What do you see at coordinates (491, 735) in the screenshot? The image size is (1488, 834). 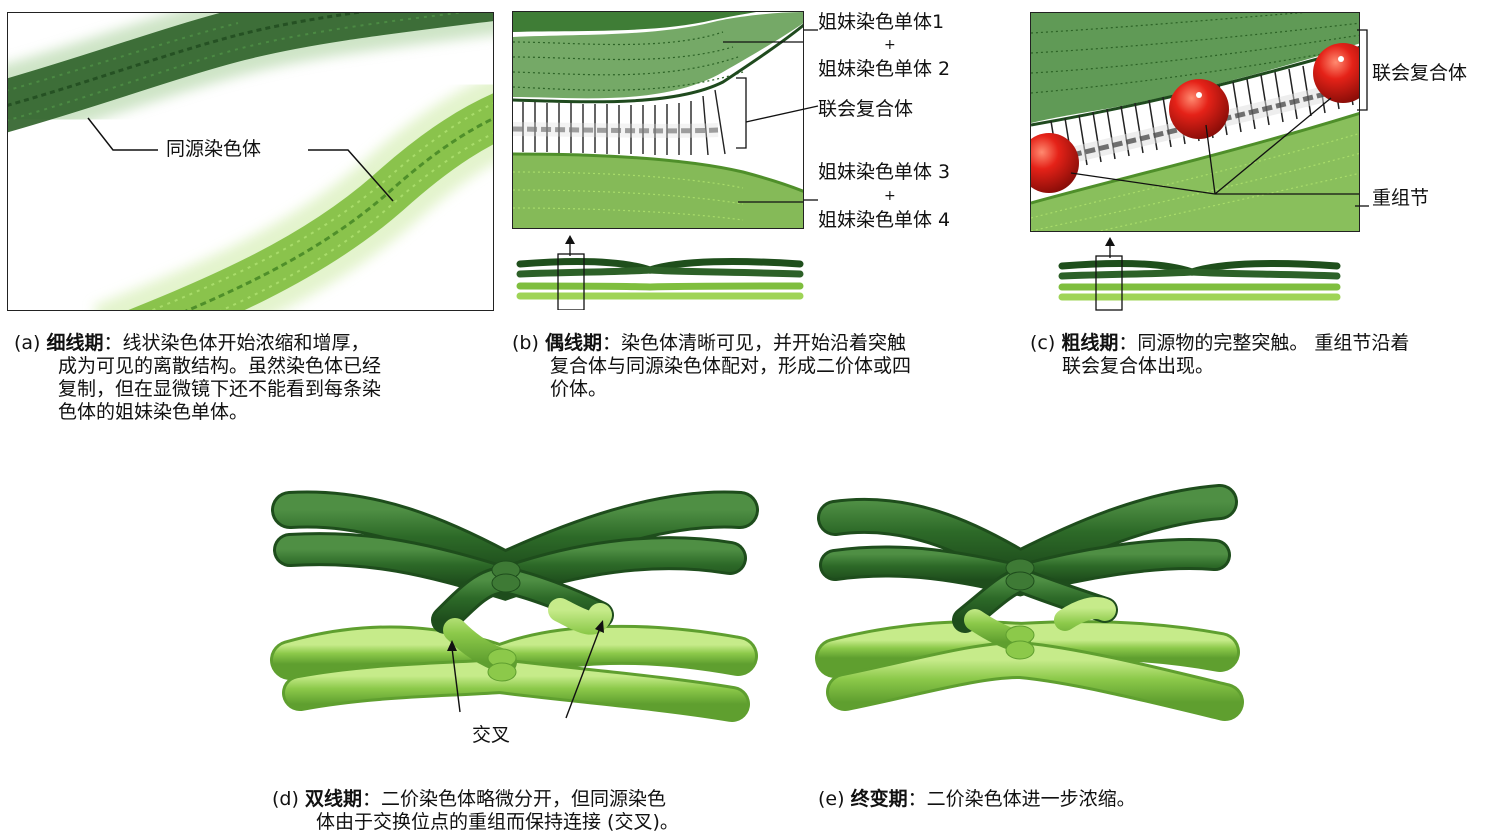 I see `chiasma-label: 交叉` at bounding box center [491, 735].